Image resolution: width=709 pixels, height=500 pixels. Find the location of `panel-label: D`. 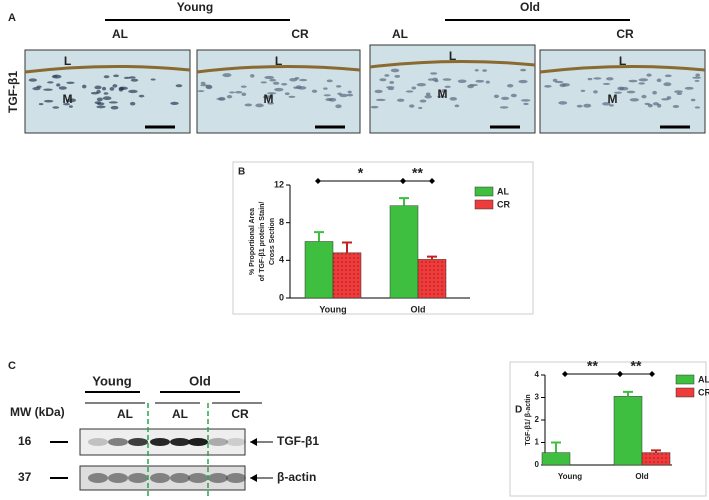

panel-label: D is located at coordinates (518, 410).